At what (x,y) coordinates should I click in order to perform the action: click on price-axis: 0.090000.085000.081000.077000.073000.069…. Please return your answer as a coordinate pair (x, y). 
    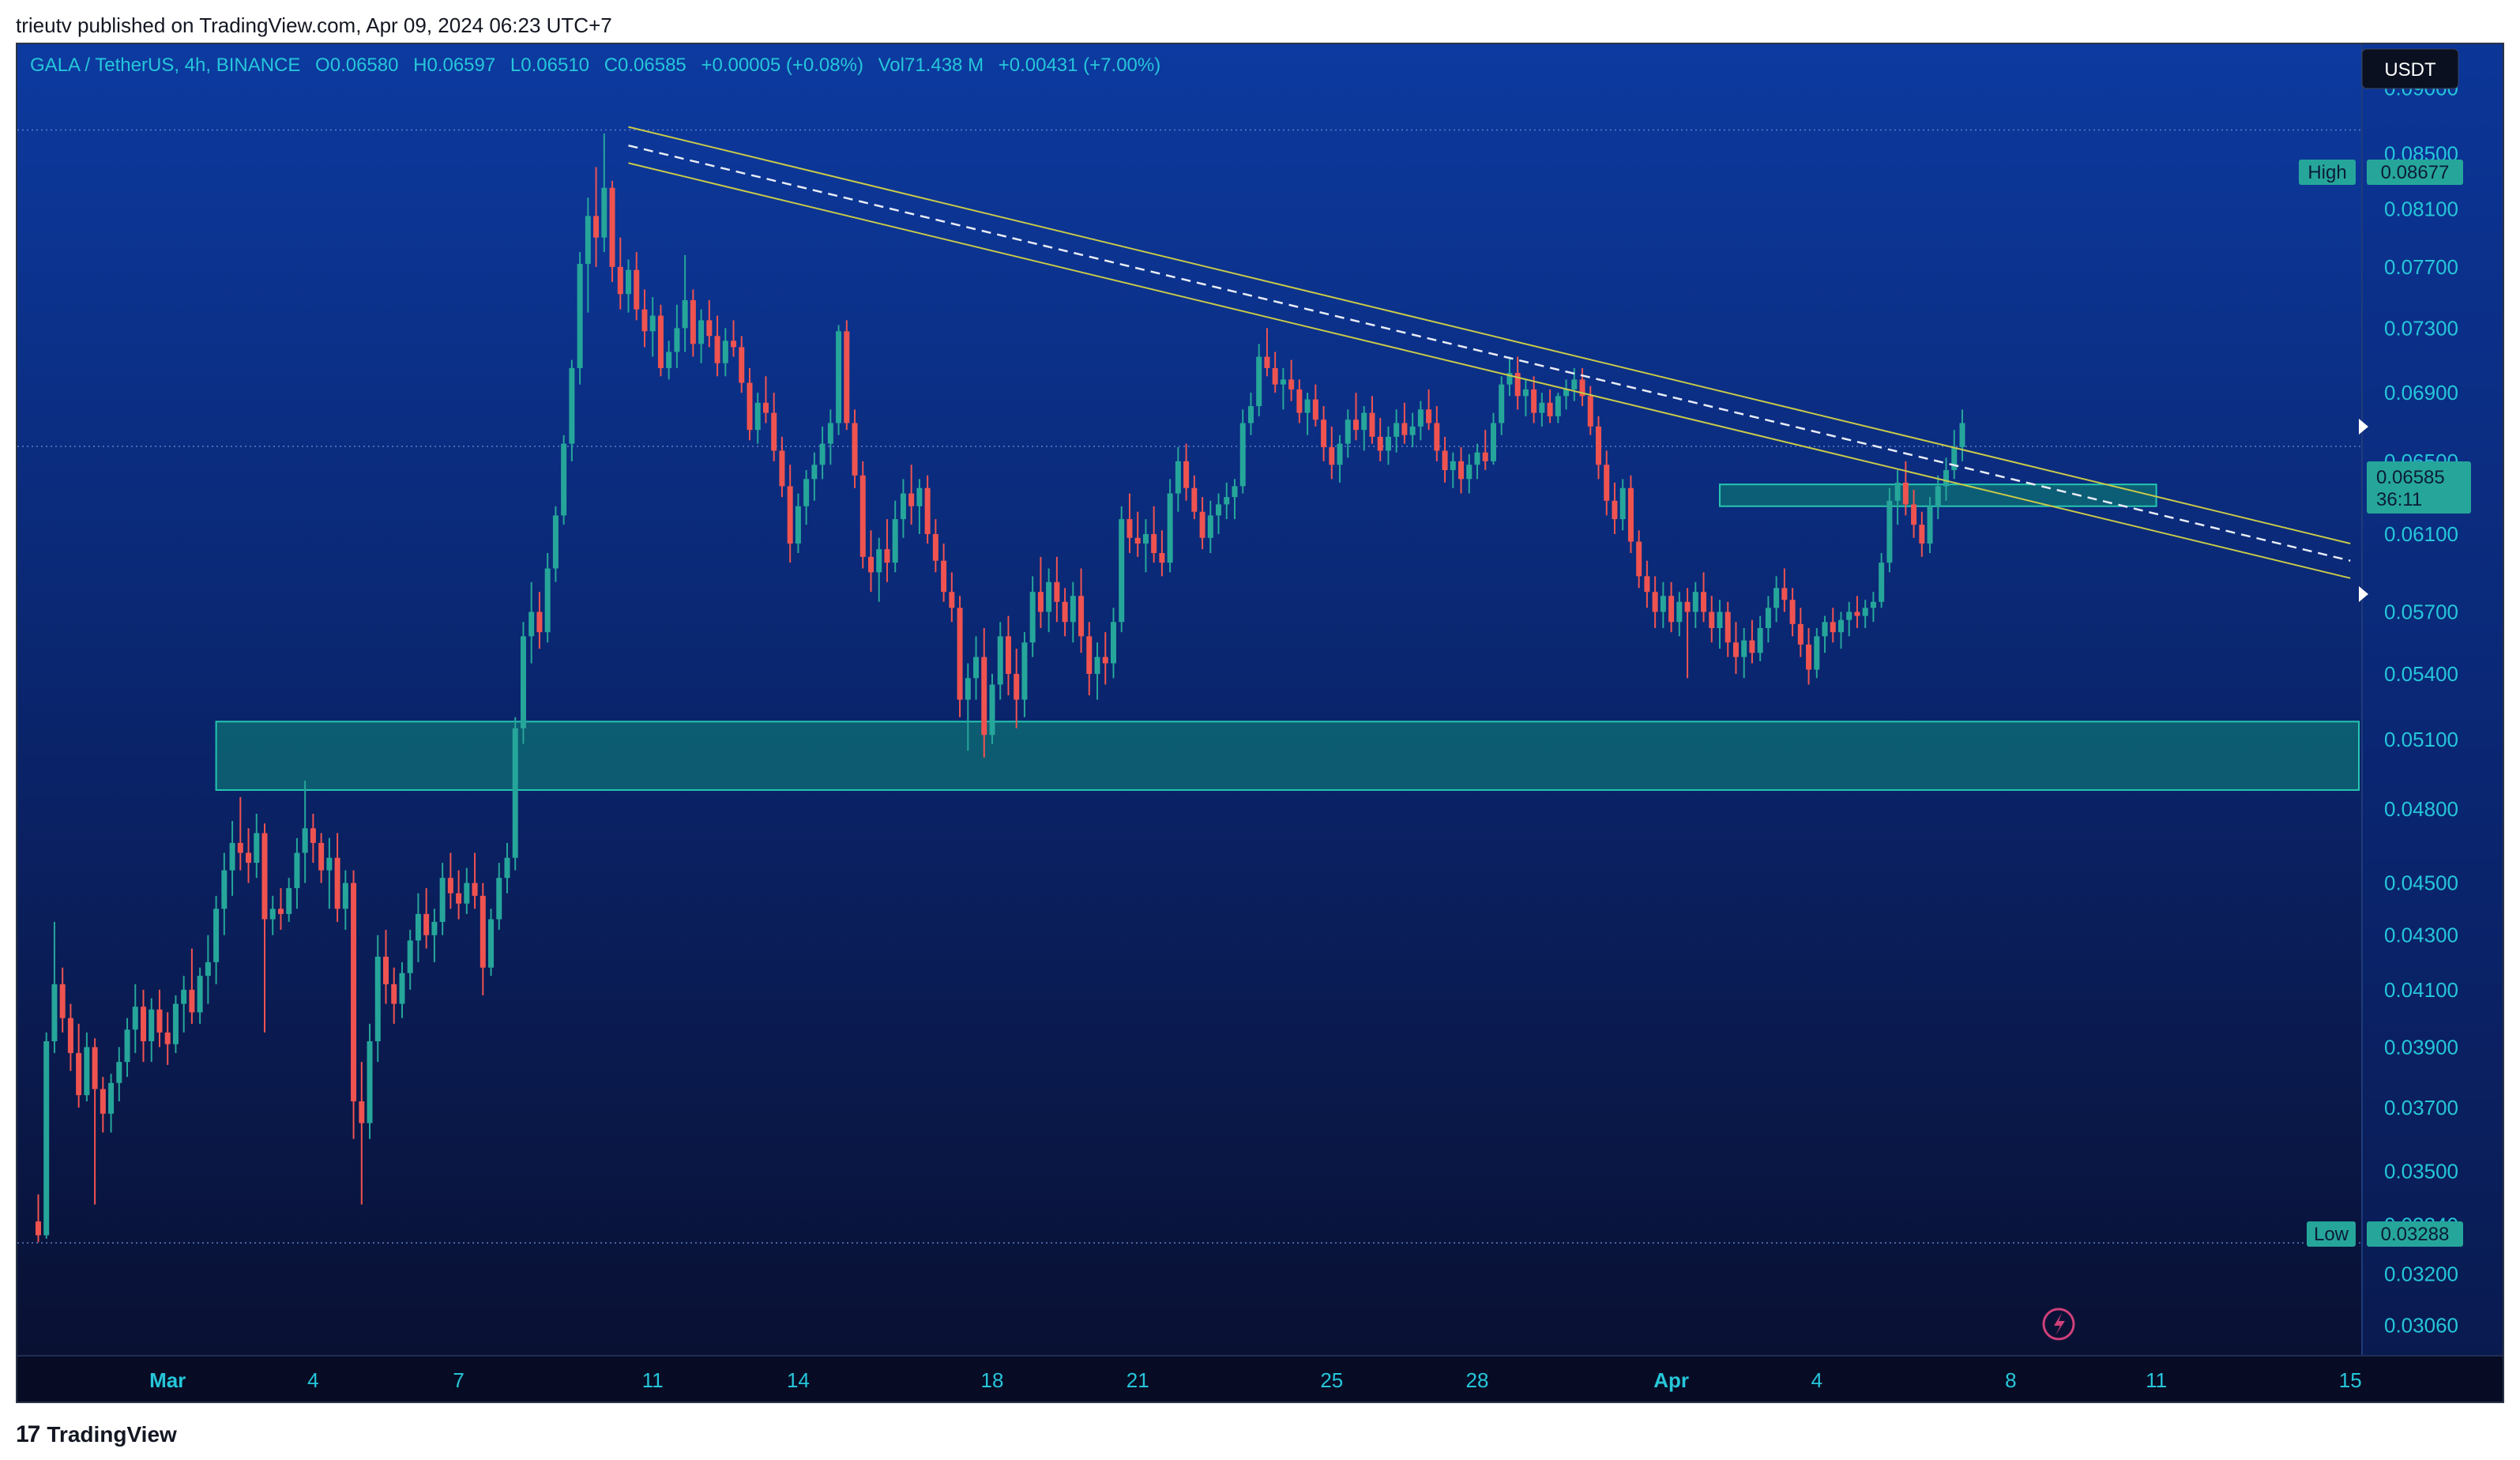
    Looking at the image, I should click on (2432, 723).